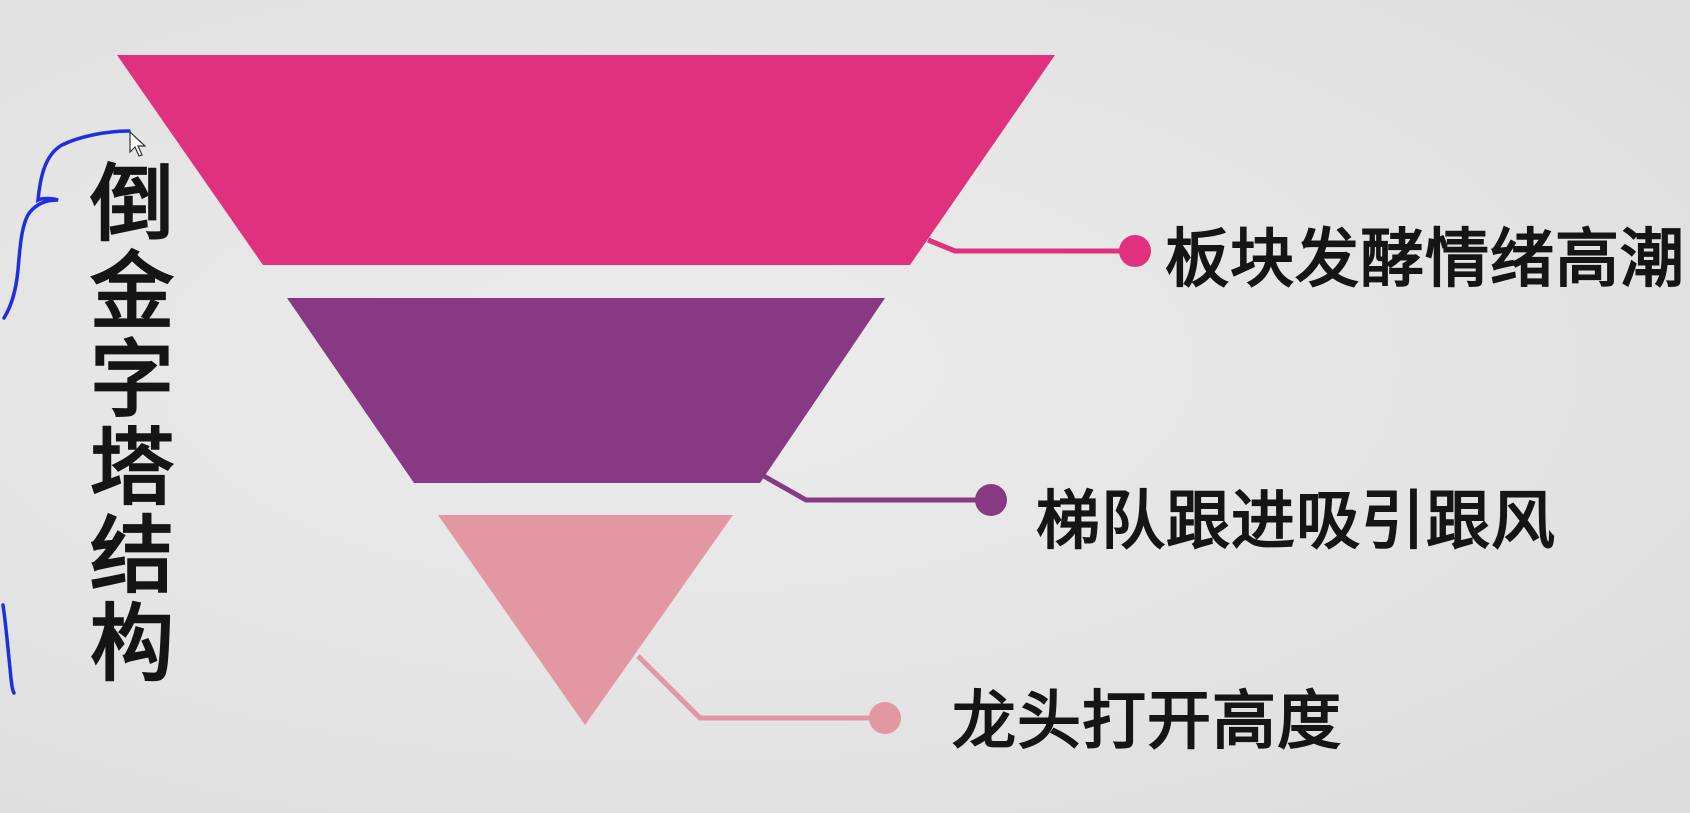  I want to click on handwritten-bracket-tail, so click(8, 649).